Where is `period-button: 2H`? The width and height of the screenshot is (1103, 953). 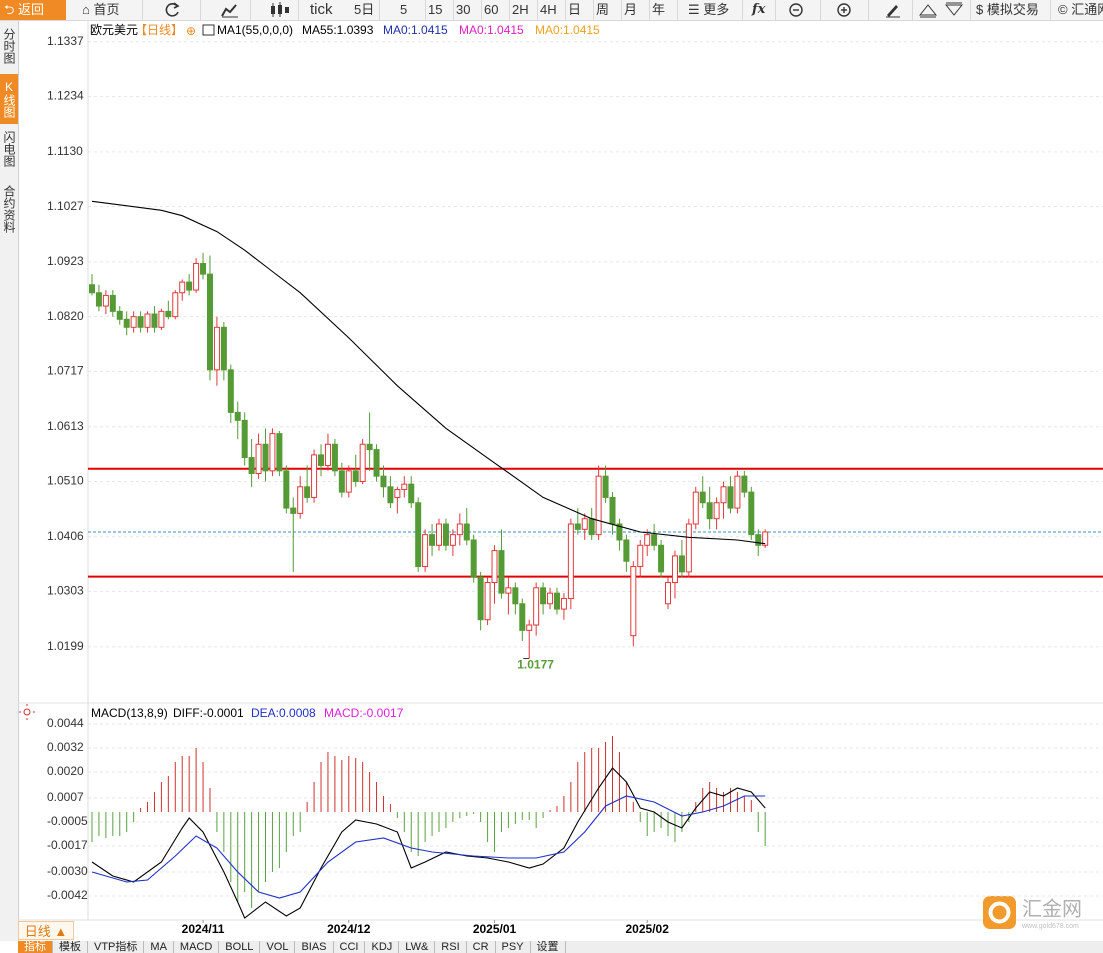 period-button: 2H is located at coordinates (520, 9).